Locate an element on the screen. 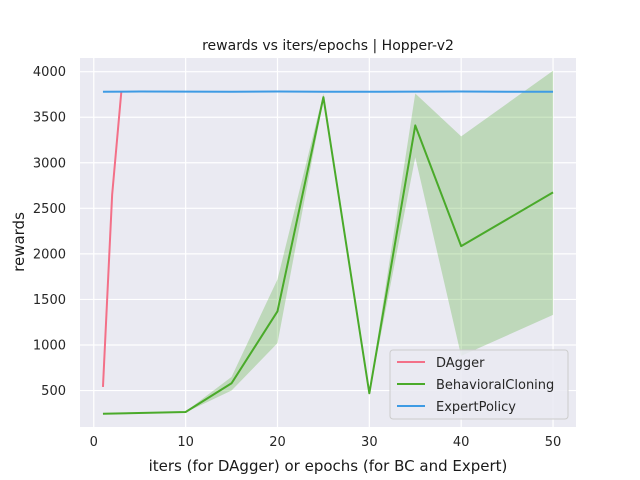 The width and height of the screenshot is (640, 480). y-axis-label: rewards is located at coordinates (19, 242).